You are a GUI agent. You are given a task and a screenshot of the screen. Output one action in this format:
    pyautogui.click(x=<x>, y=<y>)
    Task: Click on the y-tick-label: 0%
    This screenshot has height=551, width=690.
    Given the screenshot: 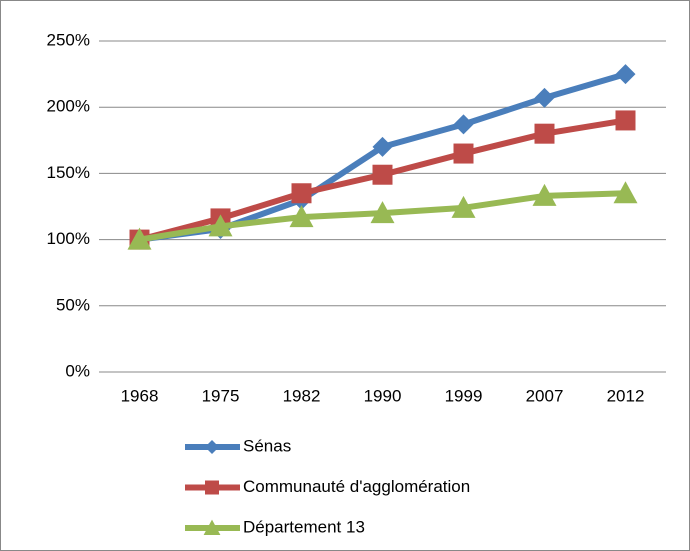 What is the action you would take?
    pyautogui.click(x=77, y=370)
    